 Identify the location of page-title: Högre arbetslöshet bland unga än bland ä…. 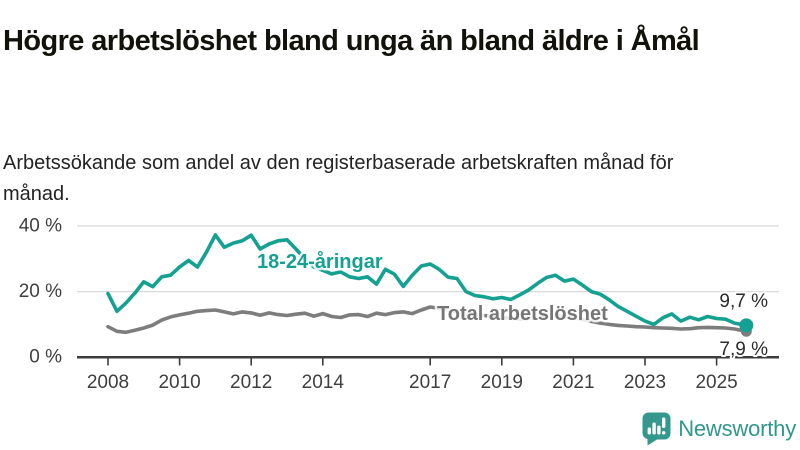
(351, 41).